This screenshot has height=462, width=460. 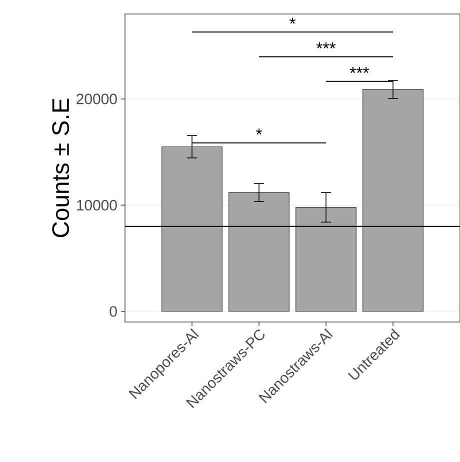 I want to click on y-axis-title: Counts ± S.E, so click(x=61, y=168).